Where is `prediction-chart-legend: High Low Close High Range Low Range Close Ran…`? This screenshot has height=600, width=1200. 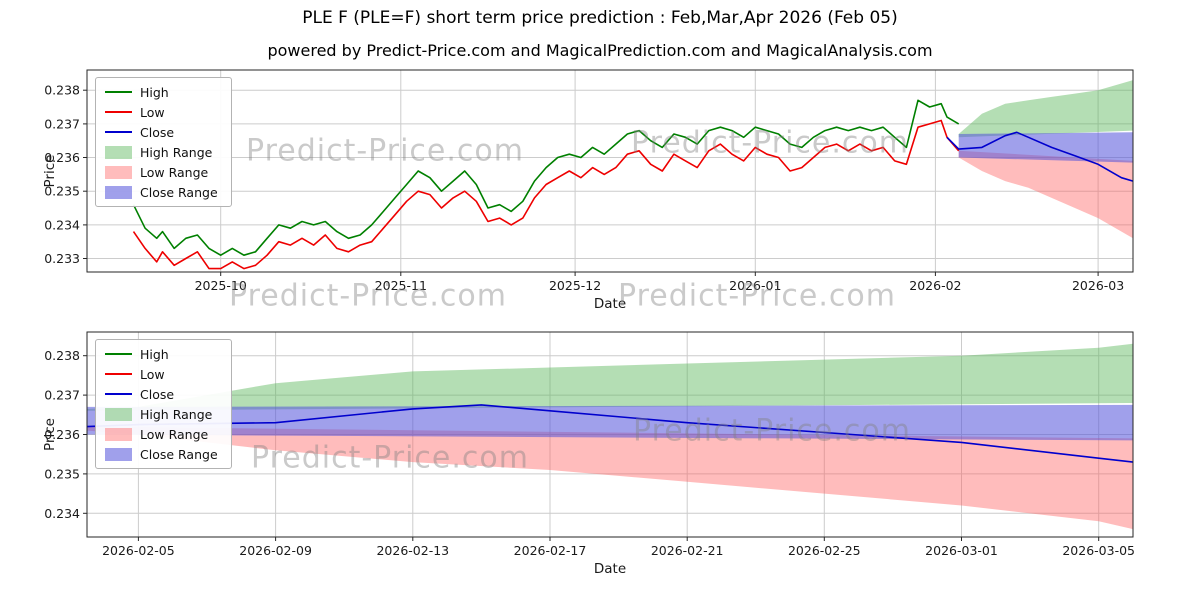 prediction-chart-legend: High Low Close High Range Low Range Close Ran… is located at coordinates (163, 404).